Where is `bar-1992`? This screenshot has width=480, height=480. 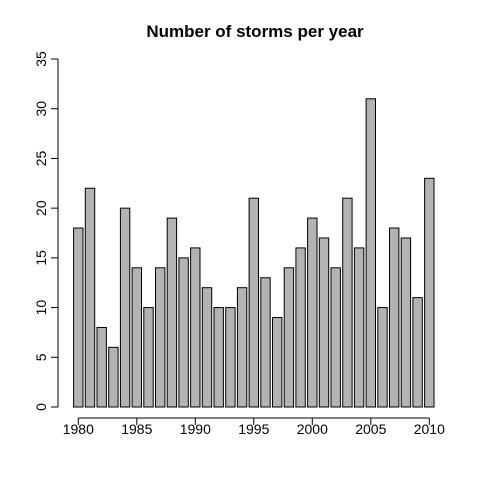
bar-1992 is located at coordinates (218, 357).